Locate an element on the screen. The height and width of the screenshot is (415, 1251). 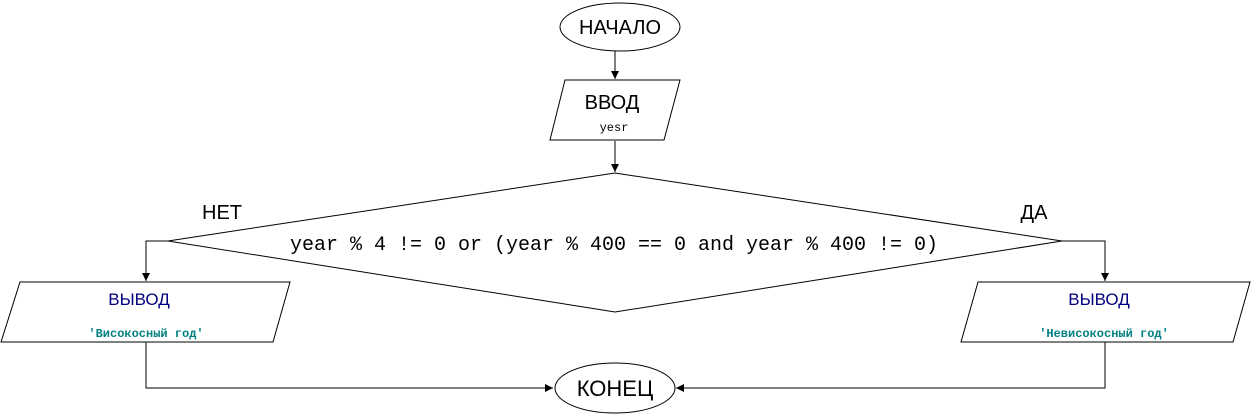
start-label: НАЧАЛО is located at coordinates (620, 28).